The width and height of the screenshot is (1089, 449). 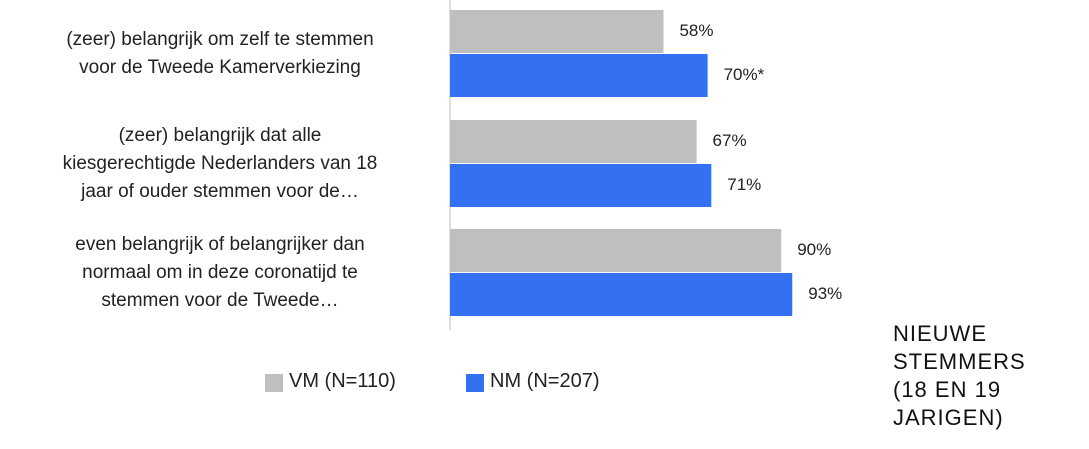 I want to click on annotation: NIEUWE STEMMERS (18 EN 19 JARIGEN), so click(x=959, y=375).